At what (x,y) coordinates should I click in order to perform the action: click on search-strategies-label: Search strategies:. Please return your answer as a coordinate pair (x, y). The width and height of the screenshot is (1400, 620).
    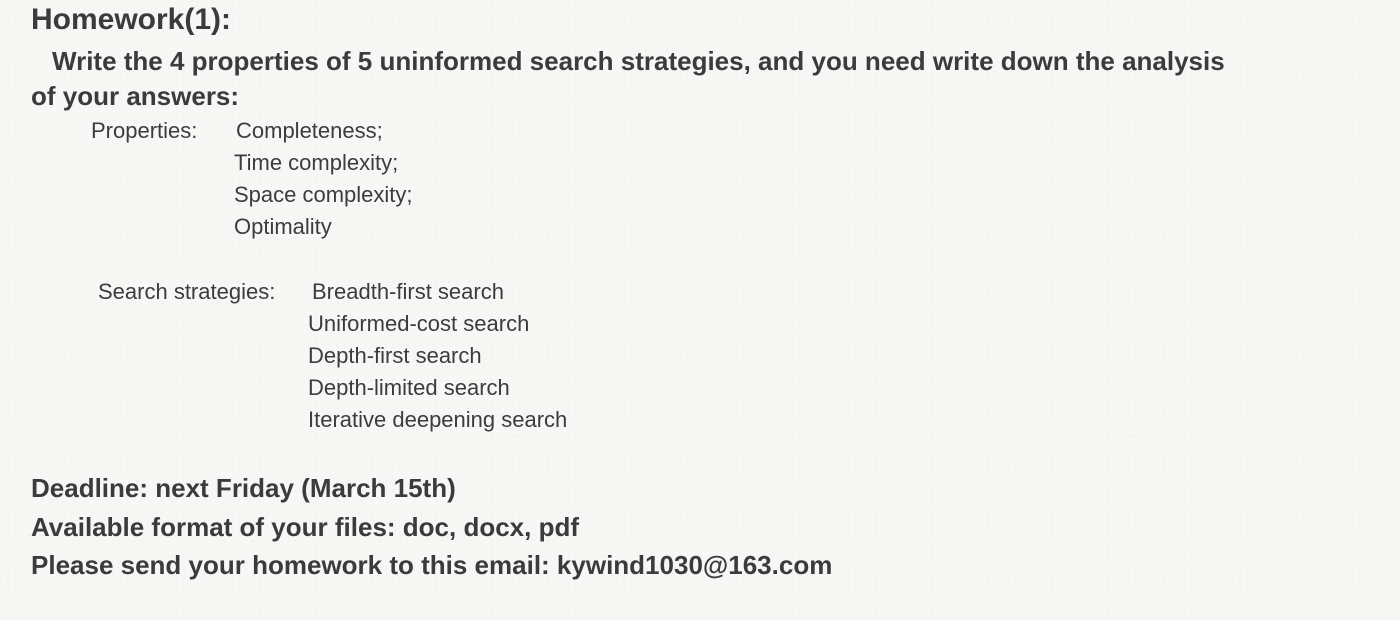
    Looking at the image, I should click on (187, 291).